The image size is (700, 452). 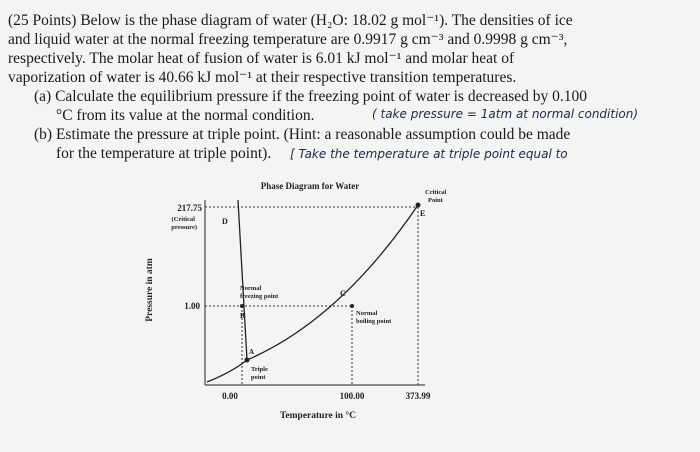 What do you see at coordinates (352, 306) in the screenshot?
I see `boiling-point` at bounding box center [352, 306].